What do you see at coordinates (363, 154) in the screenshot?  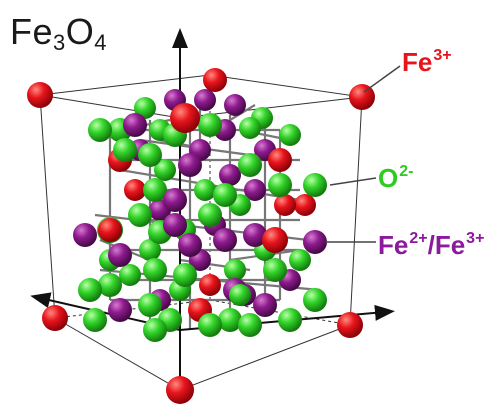 I see `label-leaders` at bounding box center [363, 154].